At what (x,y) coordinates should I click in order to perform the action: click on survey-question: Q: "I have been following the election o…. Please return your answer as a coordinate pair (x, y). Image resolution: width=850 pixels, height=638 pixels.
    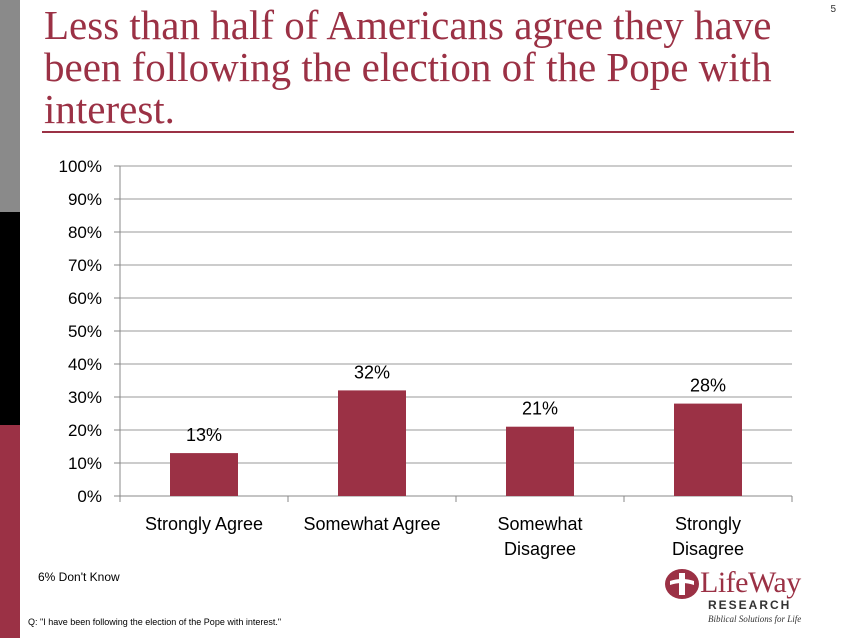
    Looking at the image, I should click on (155, 622).